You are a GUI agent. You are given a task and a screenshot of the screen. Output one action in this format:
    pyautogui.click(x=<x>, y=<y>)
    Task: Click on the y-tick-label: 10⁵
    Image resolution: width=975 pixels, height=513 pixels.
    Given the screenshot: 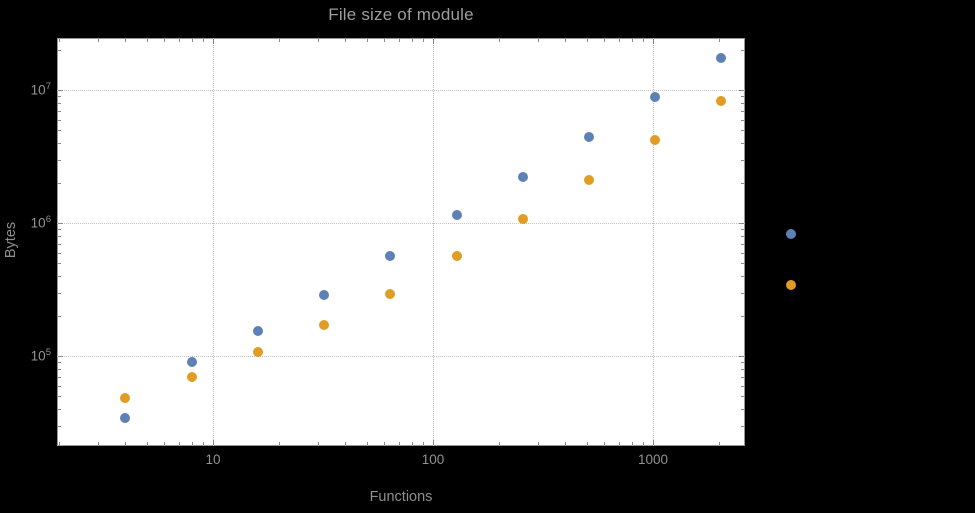 What is the action you would take?
    pyautogui.click(x=40, y=355)
    